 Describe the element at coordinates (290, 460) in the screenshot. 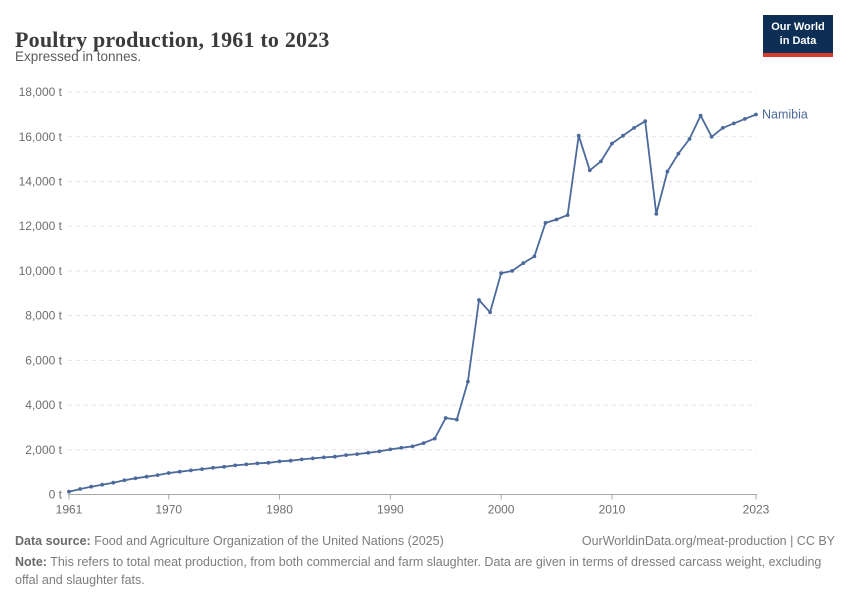

I see `data-point-1981` at that location.